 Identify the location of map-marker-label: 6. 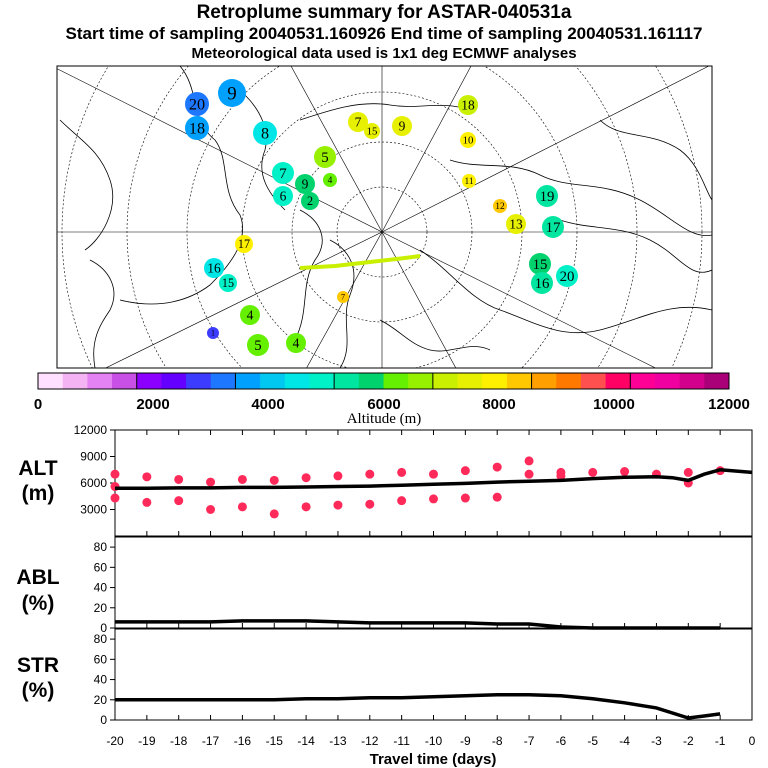
(283, 196).